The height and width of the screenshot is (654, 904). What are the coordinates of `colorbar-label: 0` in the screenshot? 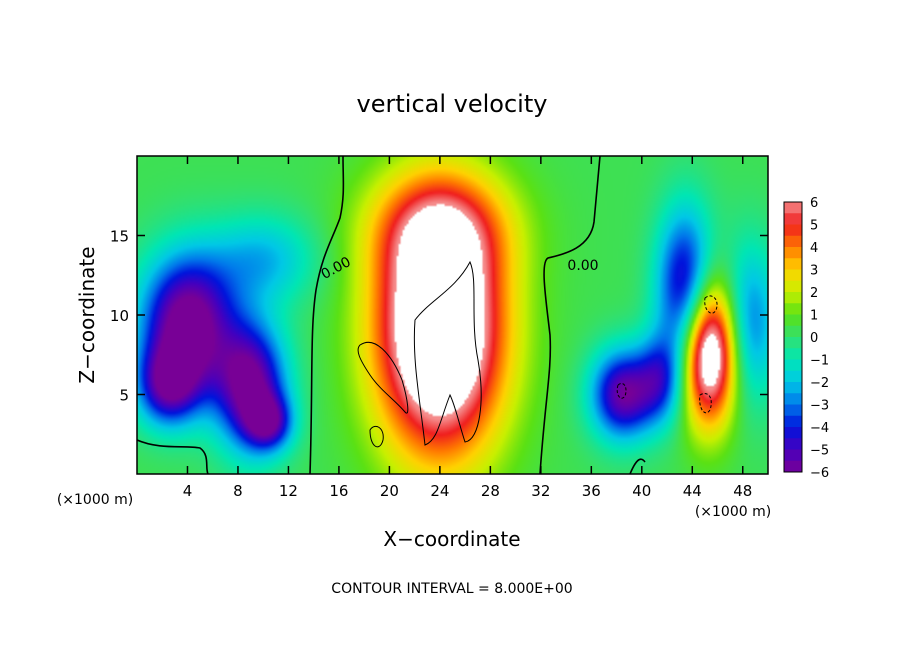 It's located at (814, 338).